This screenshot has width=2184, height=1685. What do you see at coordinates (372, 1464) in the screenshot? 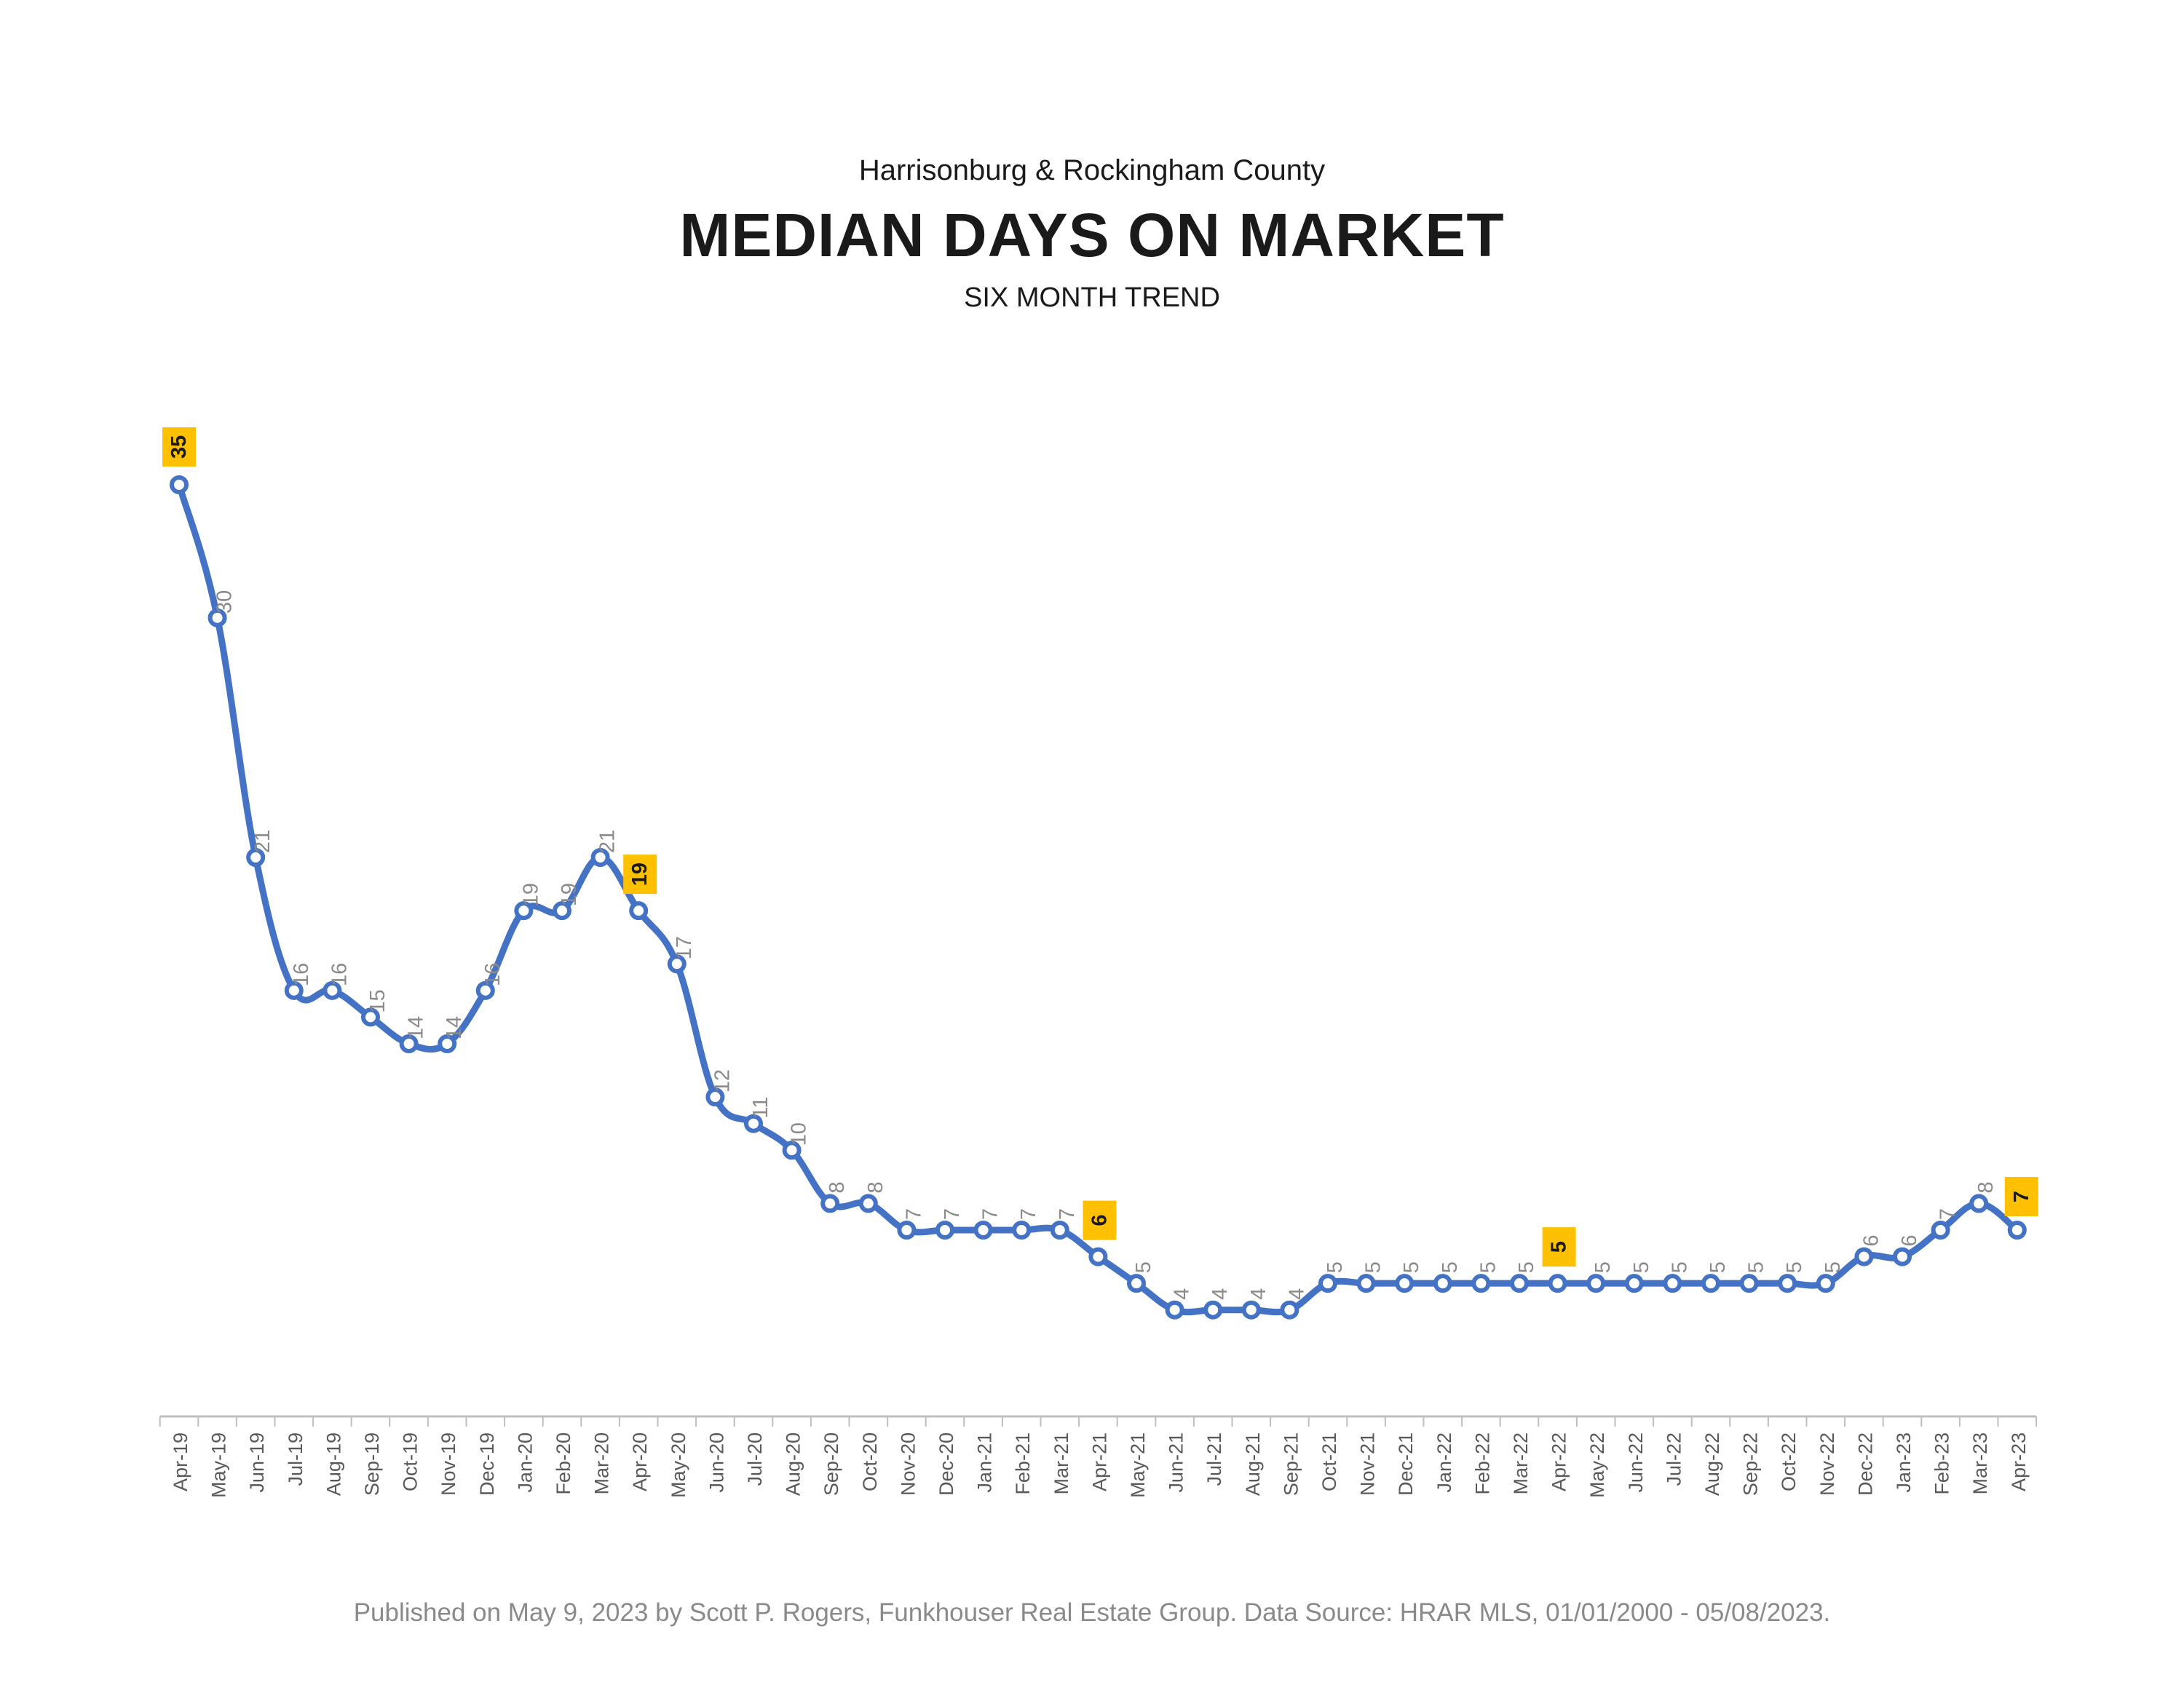
I see `x-tick-label: Sep-19` at bounding box center [372, 1464].